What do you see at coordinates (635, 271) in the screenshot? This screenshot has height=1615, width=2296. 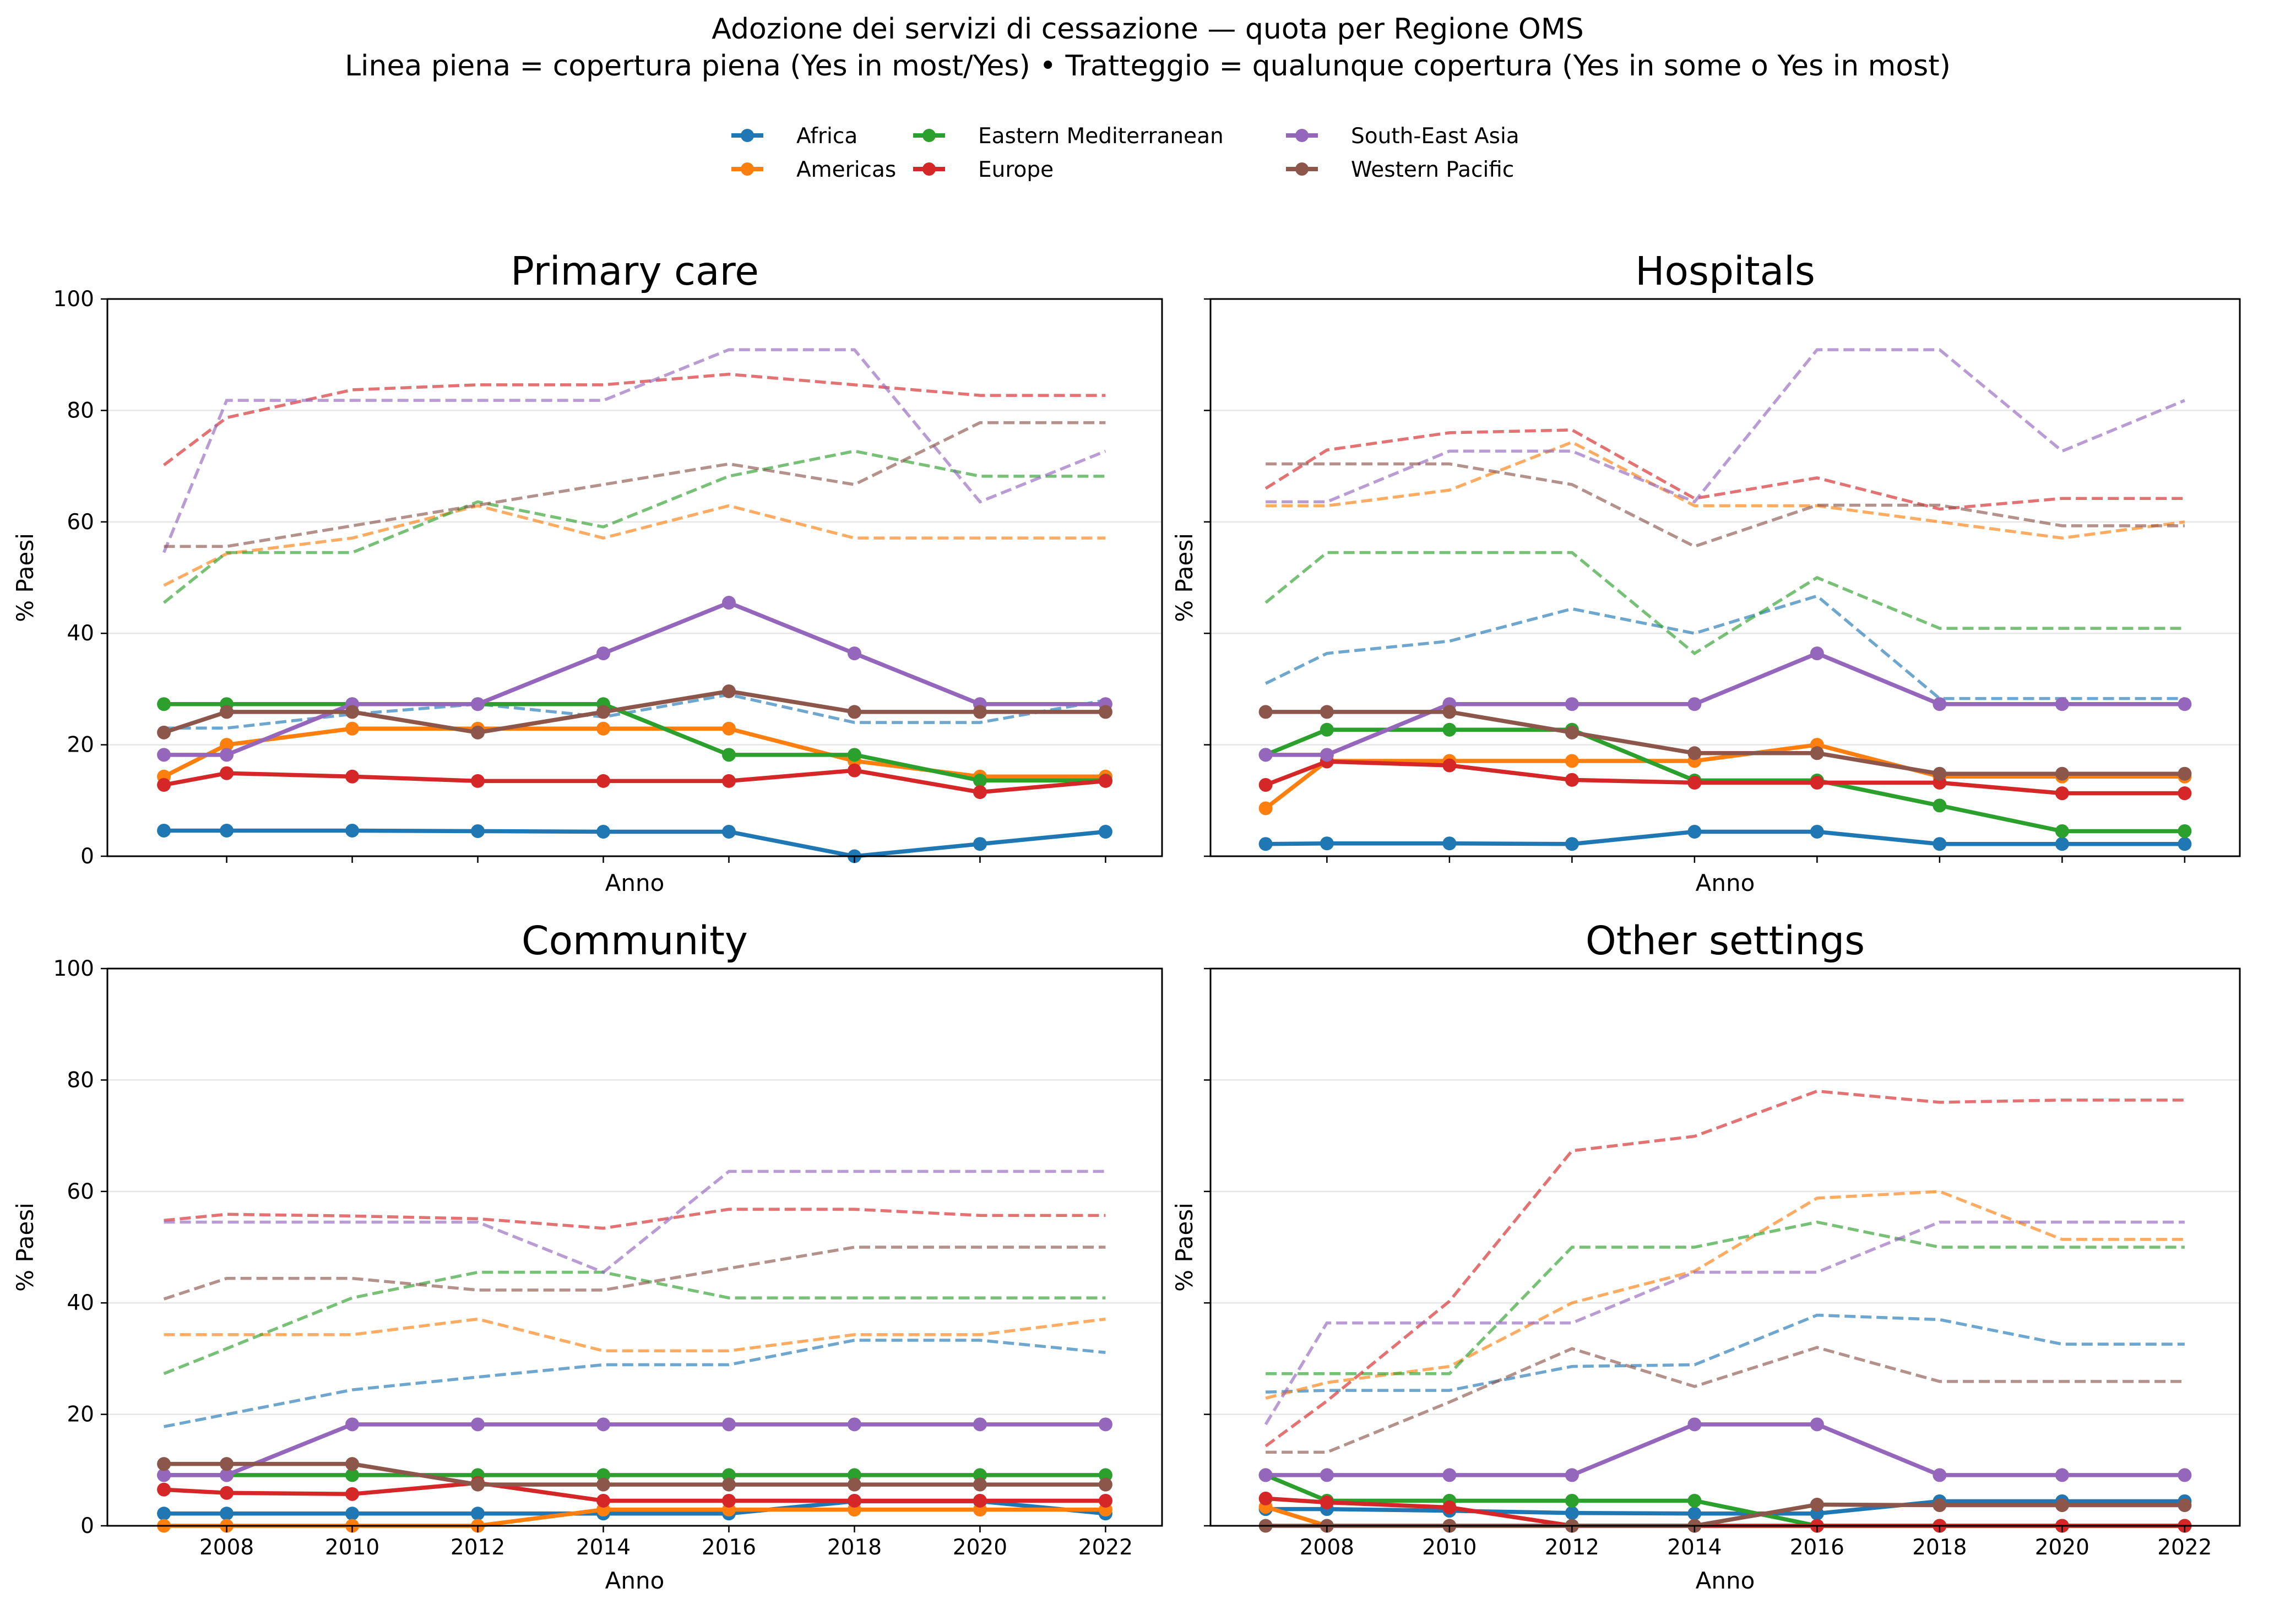 I see `panel-title: Primary care` at bounding box center [635, 271].